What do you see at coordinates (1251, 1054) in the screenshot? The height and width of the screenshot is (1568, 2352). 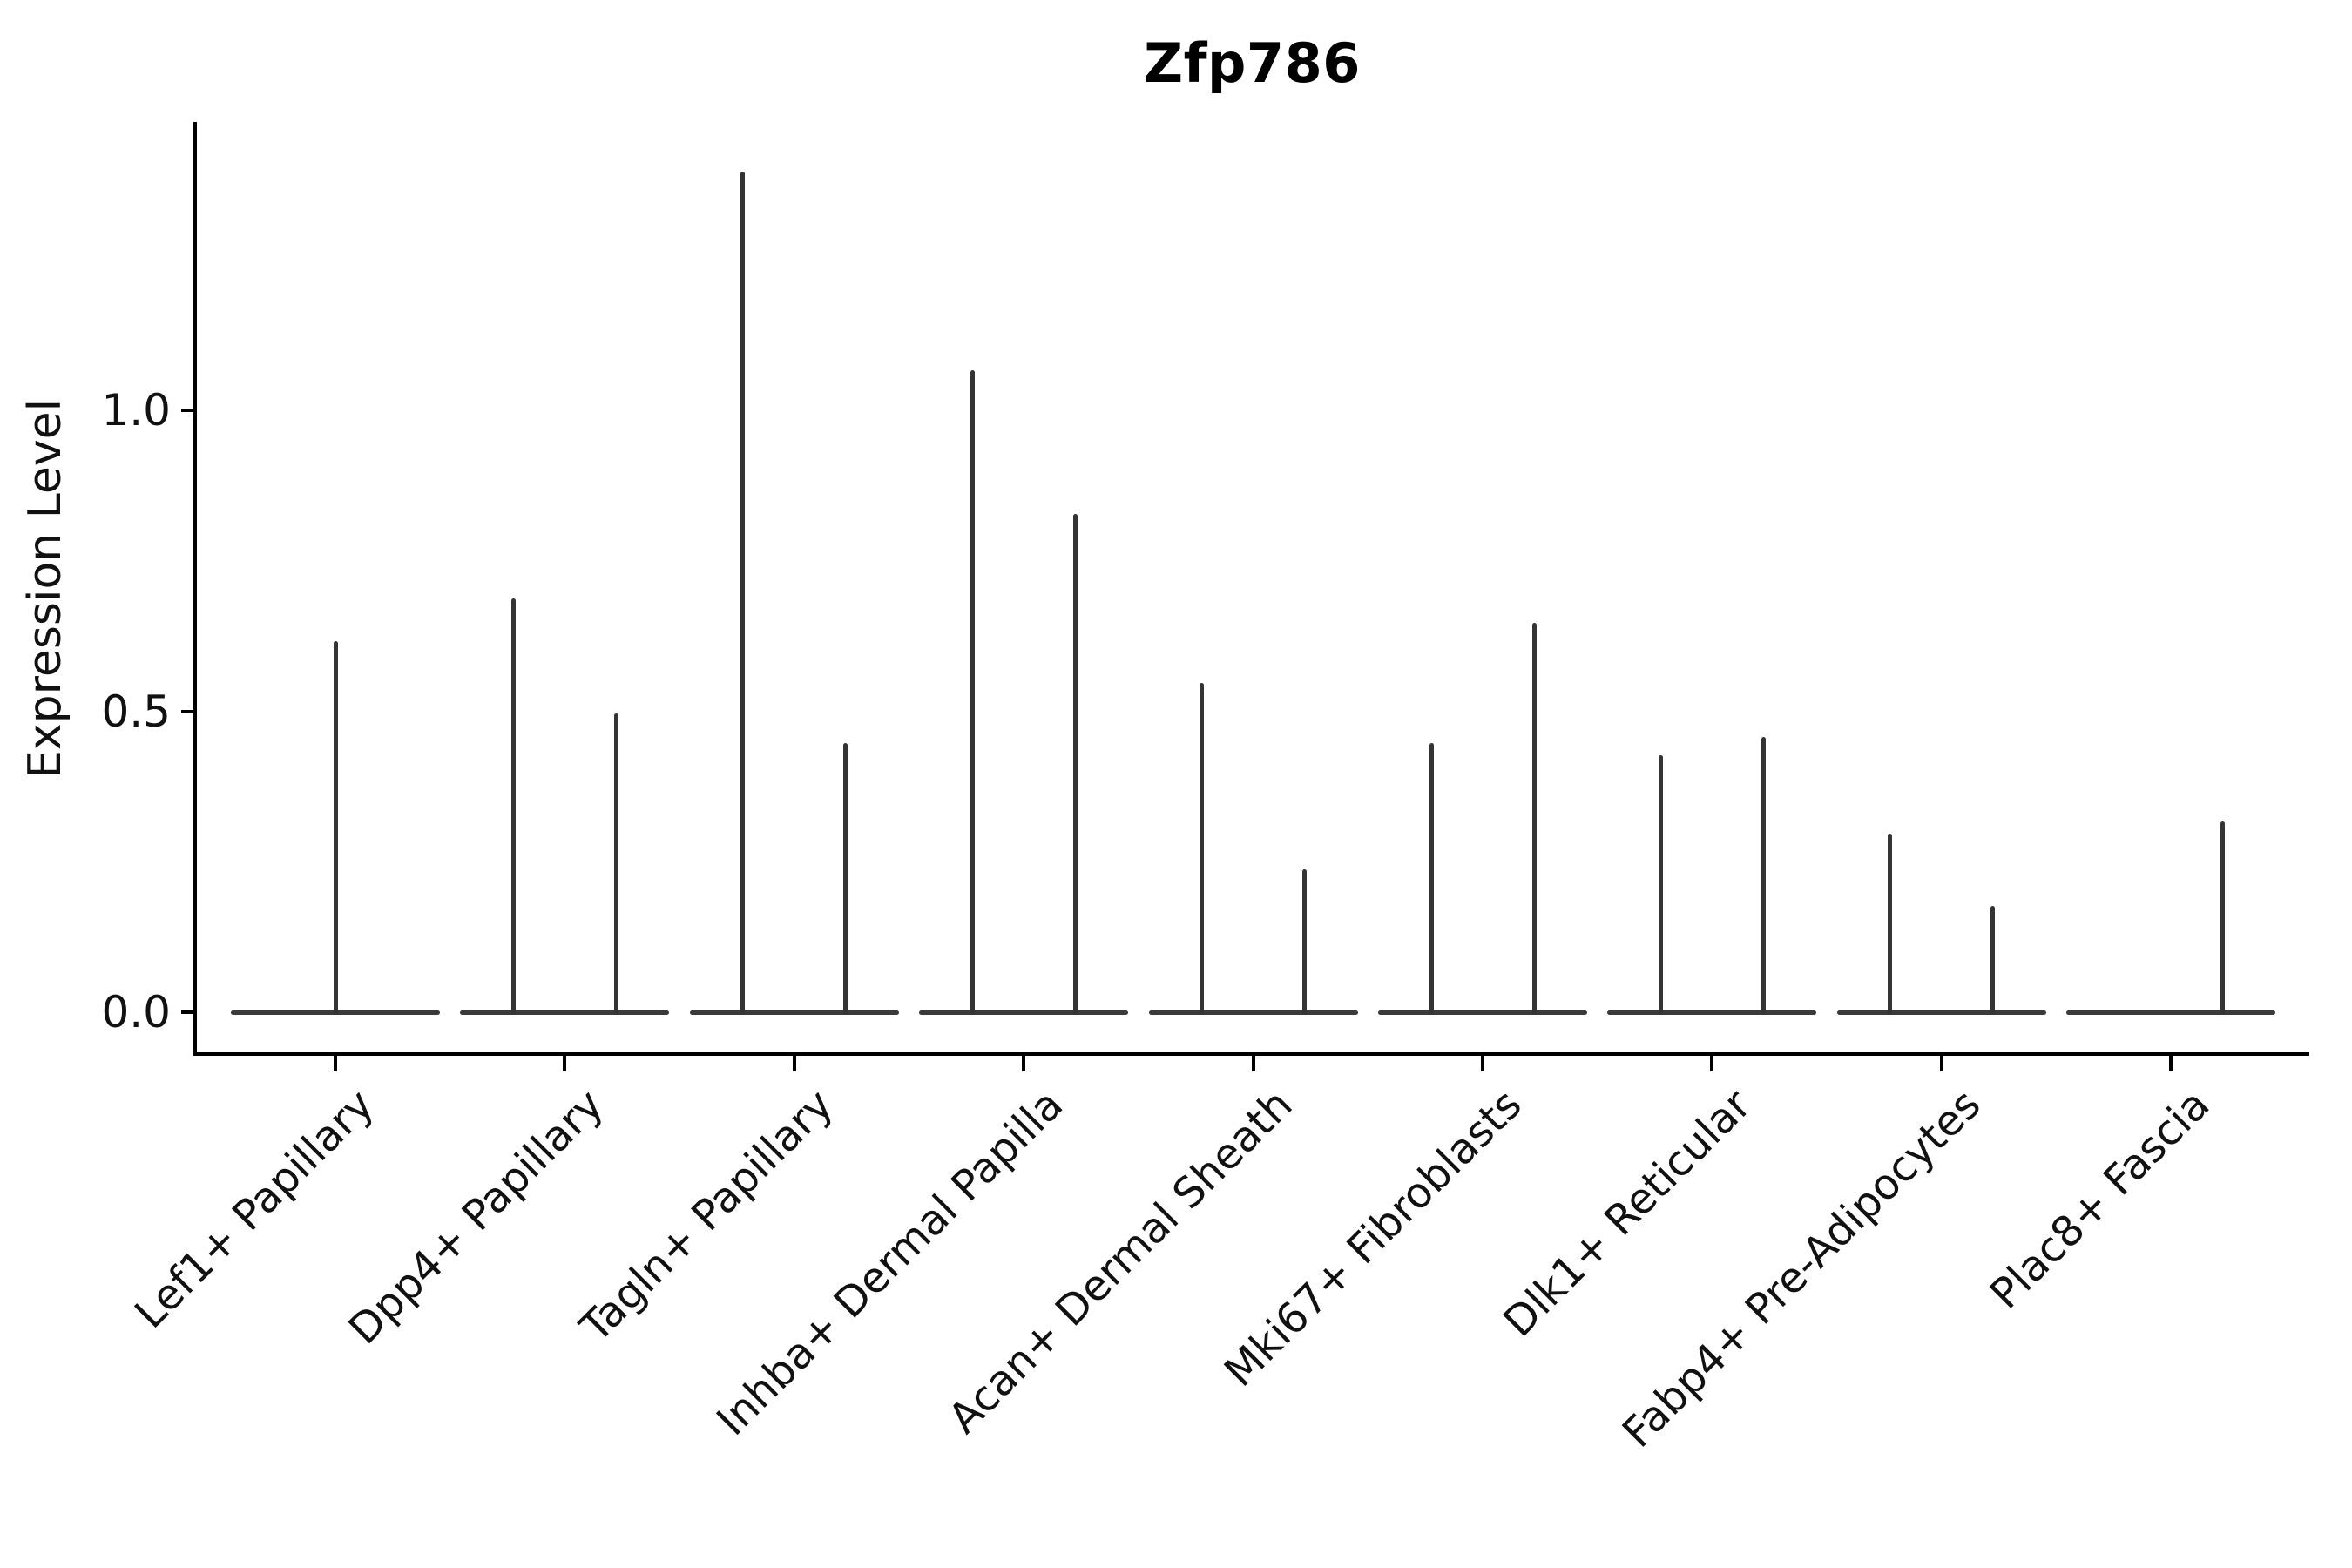 I see `x-axis-spine` at bounding box center [1251, 1054].